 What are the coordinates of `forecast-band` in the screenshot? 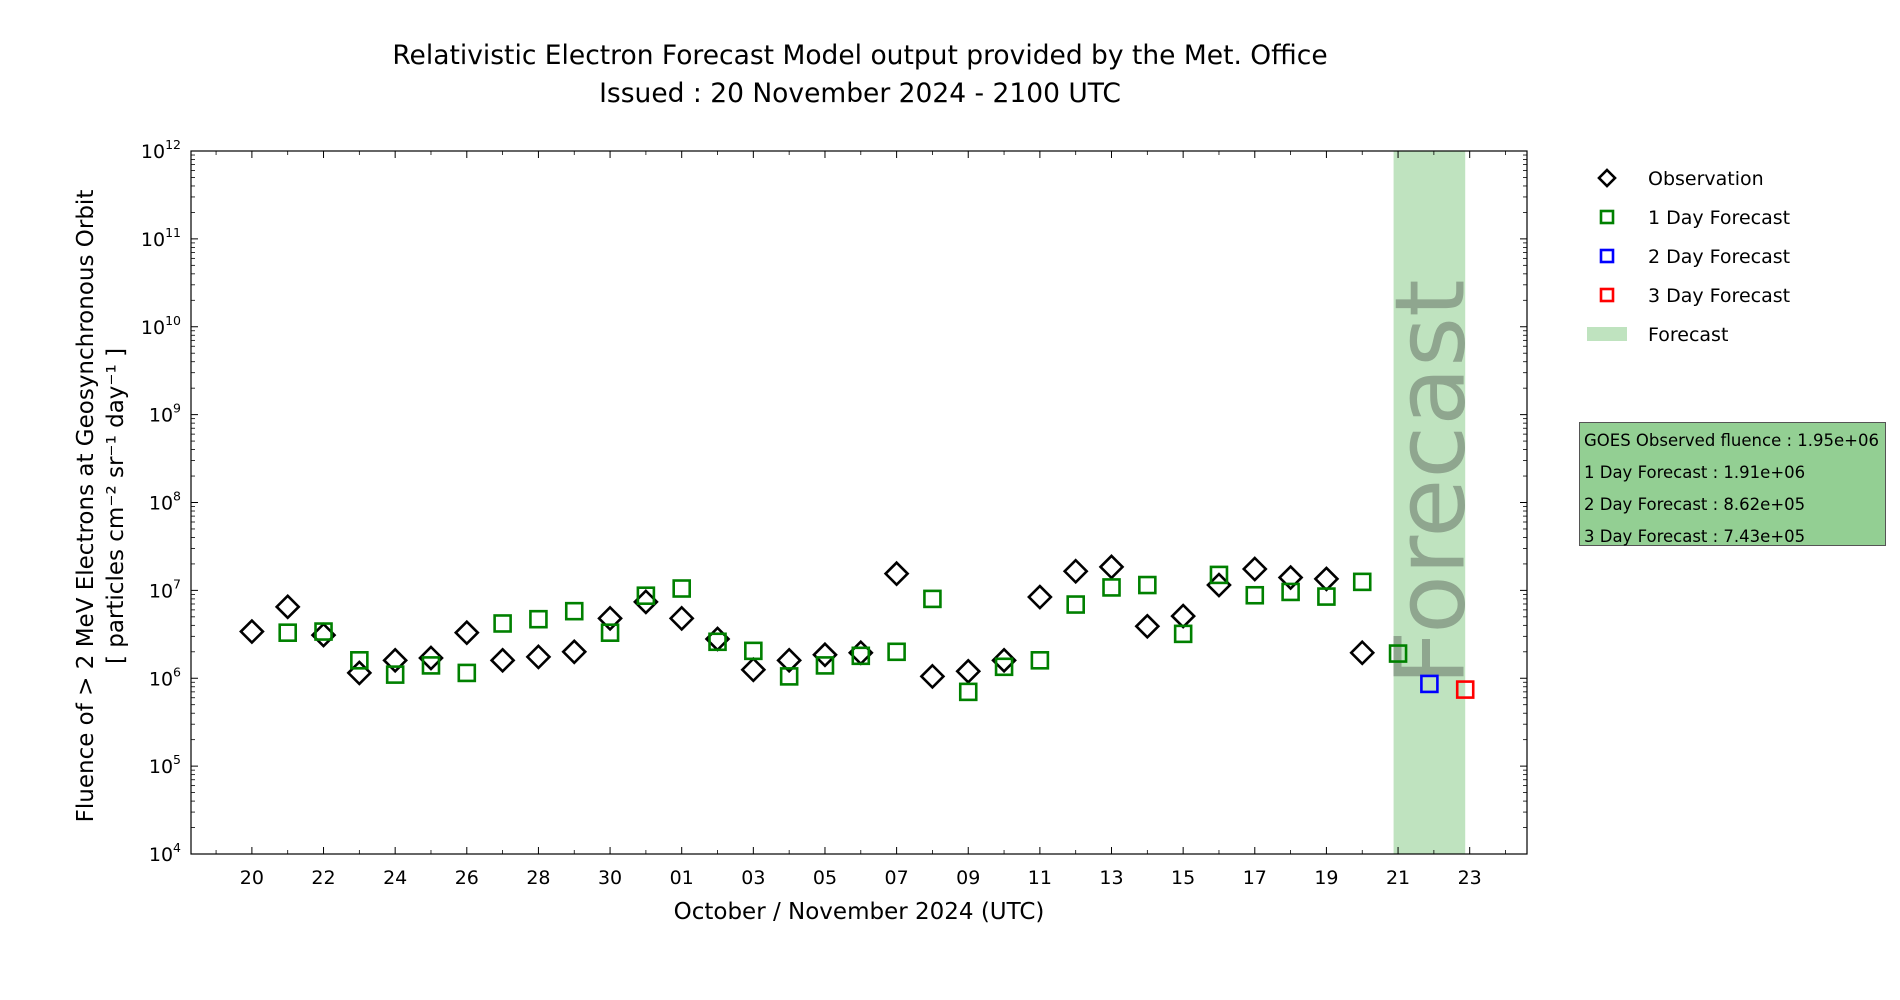 It's located at (1429, 502).